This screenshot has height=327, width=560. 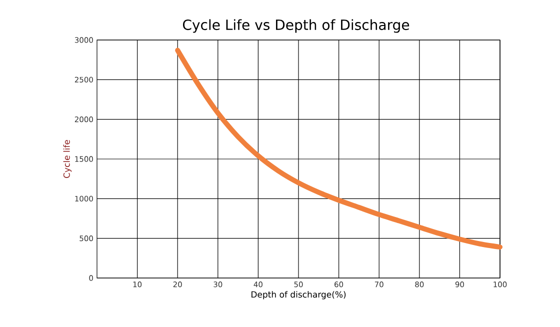 I want to click on y-axis-title: Cycle life, so click(x=67, y=159).